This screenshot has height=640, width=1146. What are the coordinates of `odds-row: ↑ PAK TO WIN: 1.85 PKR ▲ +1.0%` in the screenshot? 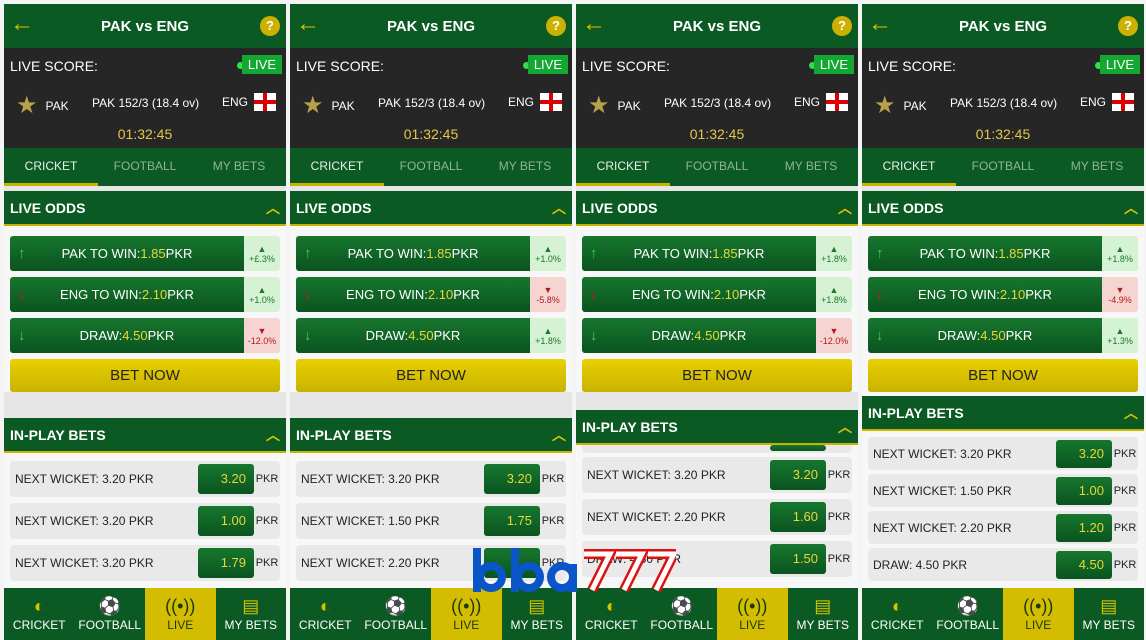 It's located at (431, 253).